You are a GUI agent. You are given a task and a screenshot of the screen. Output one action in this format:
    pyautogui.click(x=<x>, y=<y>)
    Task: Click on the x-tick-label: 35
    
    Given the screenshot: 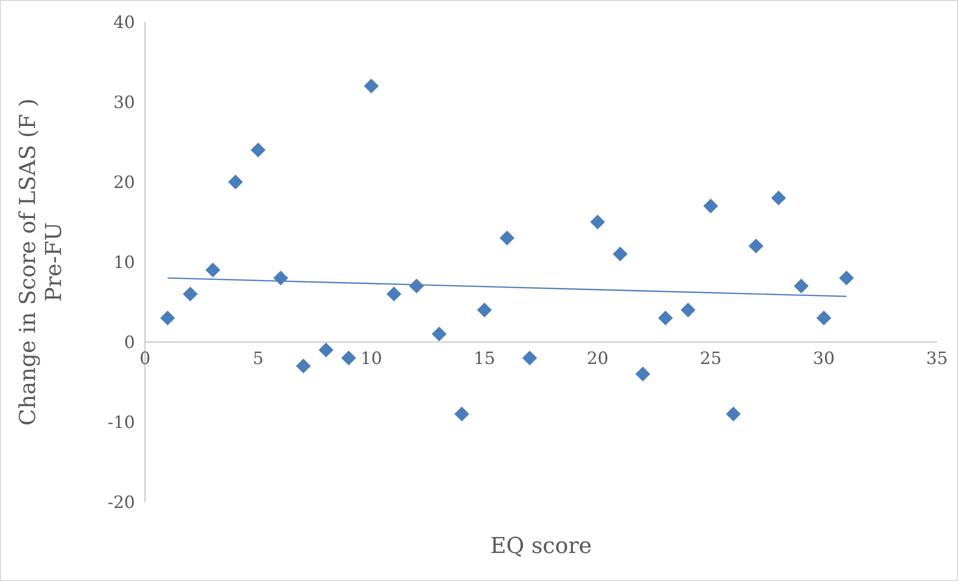 What is the action you would take?
    pyautogui.click(x=937, y=359)
    